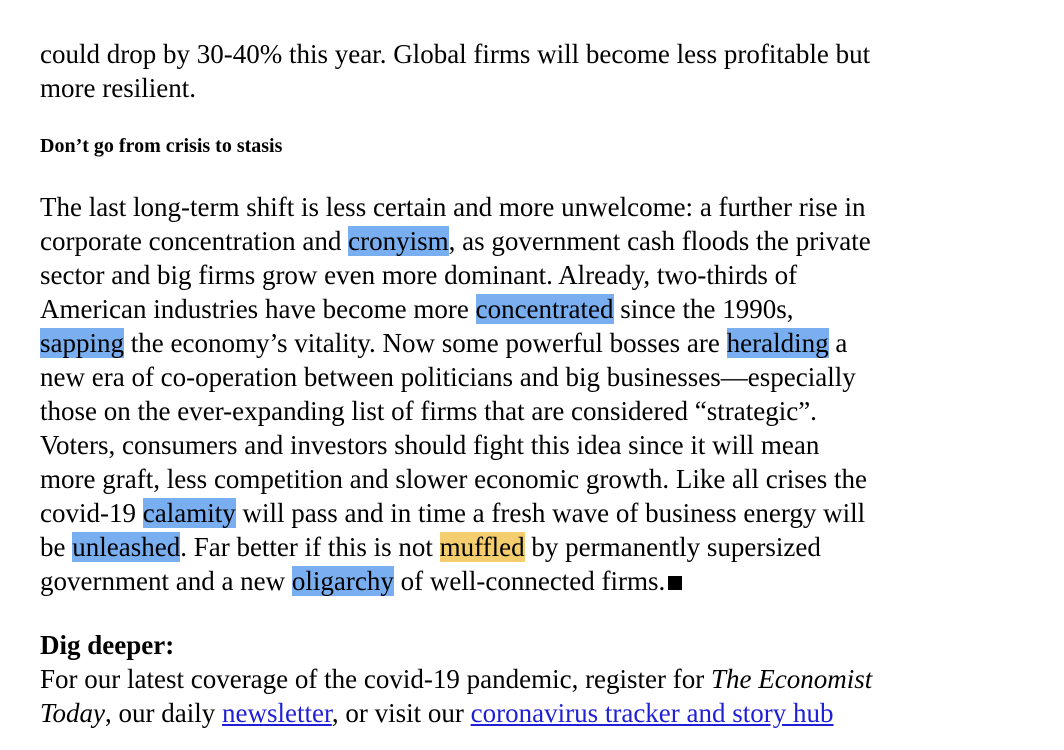  I want to click on section-subheading: Don’t go from crisis to stasis, so click(161, 146).